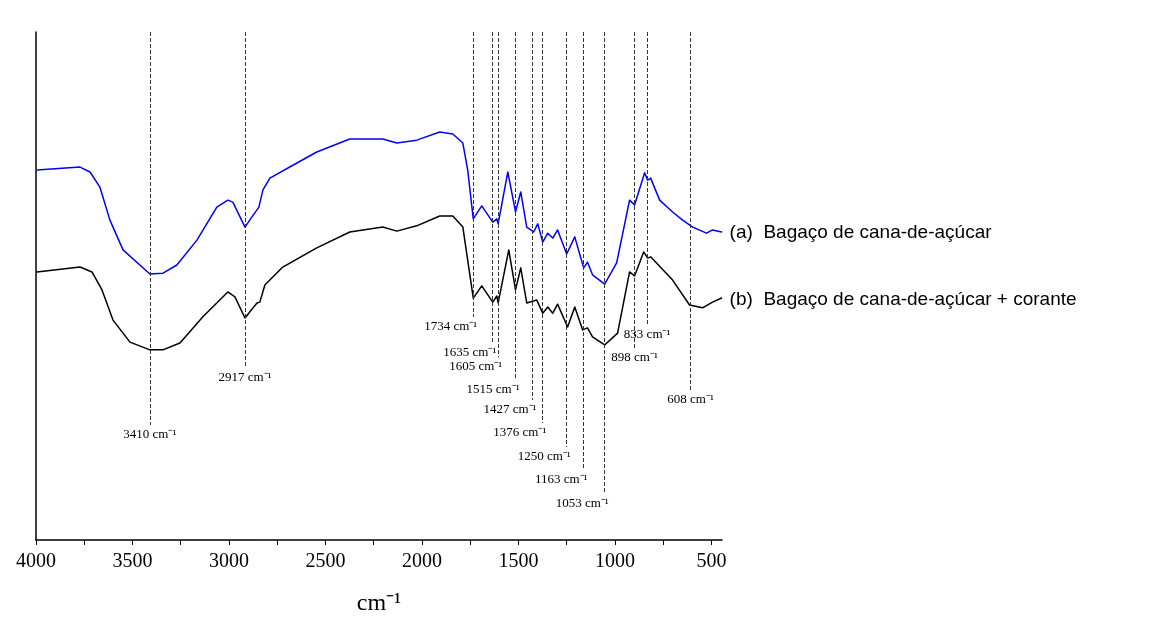 Image resolution: width=1174 pixels, height=623 pixels. I want to click on ref-line-label: 1376 cm⁻¹, so click(520, 431).